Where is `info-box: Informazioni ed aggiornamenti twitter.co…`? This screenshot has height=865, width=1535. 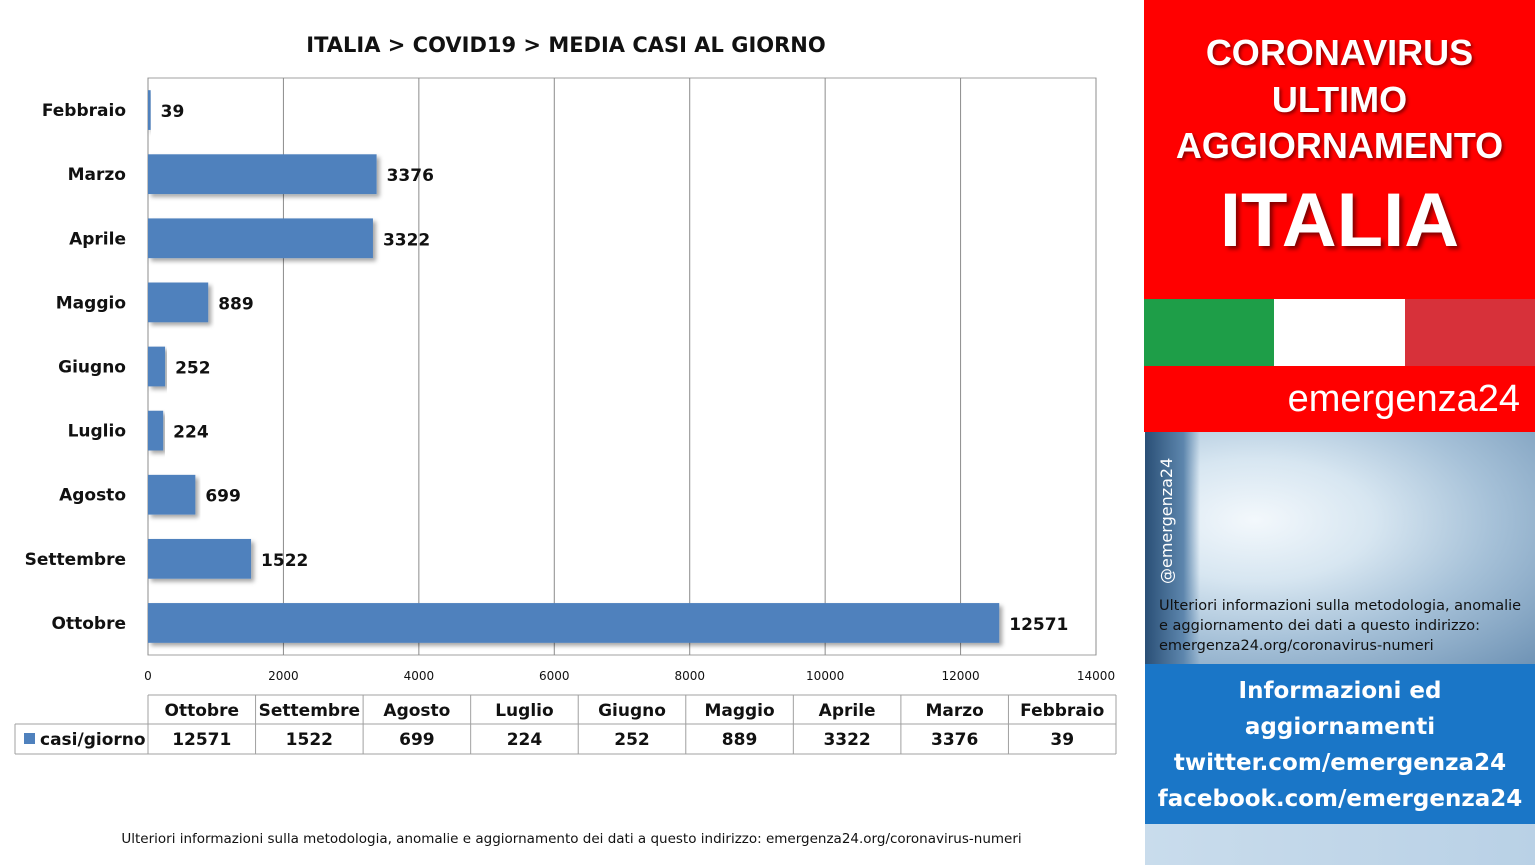
info-box: Informazioni ed aggiornamenti twitter.co… is located at coordinates (1340, 744).